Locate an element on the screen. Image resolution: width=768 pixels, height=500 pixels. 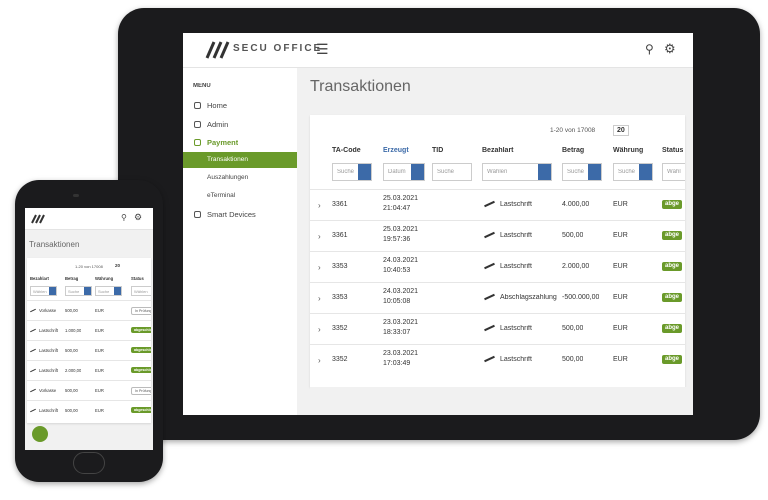
search-icon: ⚲ is located at coordinates (649, 49).